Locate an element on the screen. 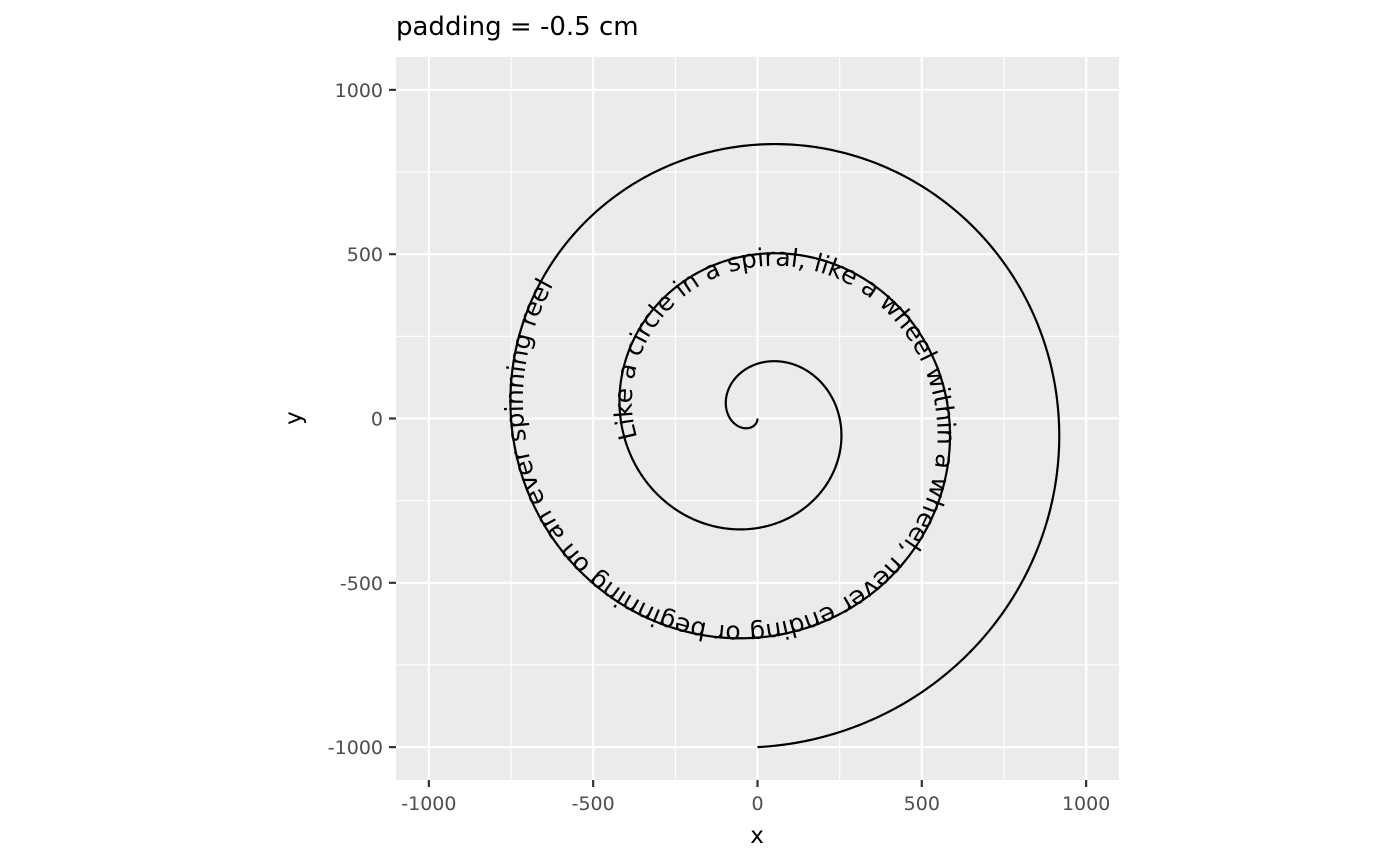  x-tick-label: -1000 is located at coordinates (428, 804).